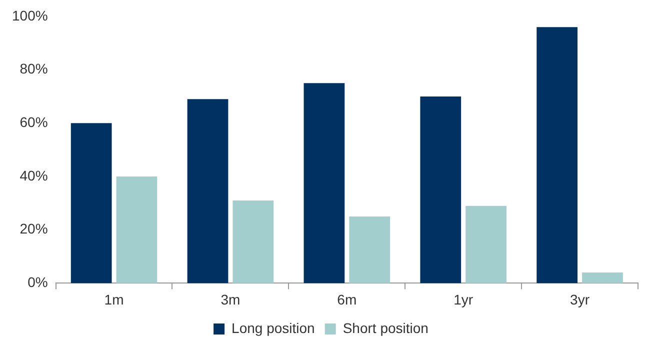 The image size is (650, 350). Describe the element at coordinates (30, 15) in the screenshot. I see `y-tick-label: 100%` at that location.